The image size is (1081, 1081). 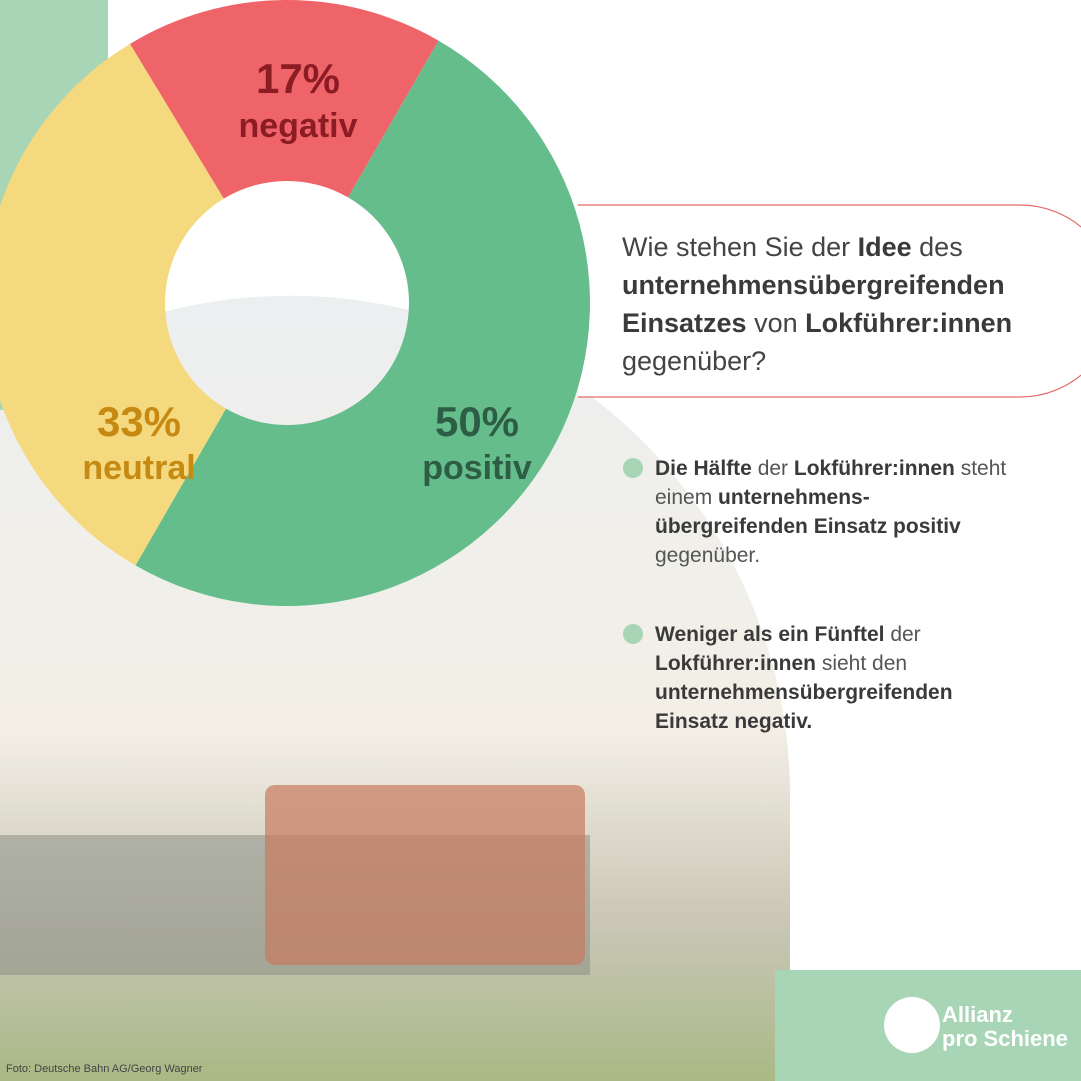 I want to click on bullet-text: sieht den, so click(x=862, y=663).